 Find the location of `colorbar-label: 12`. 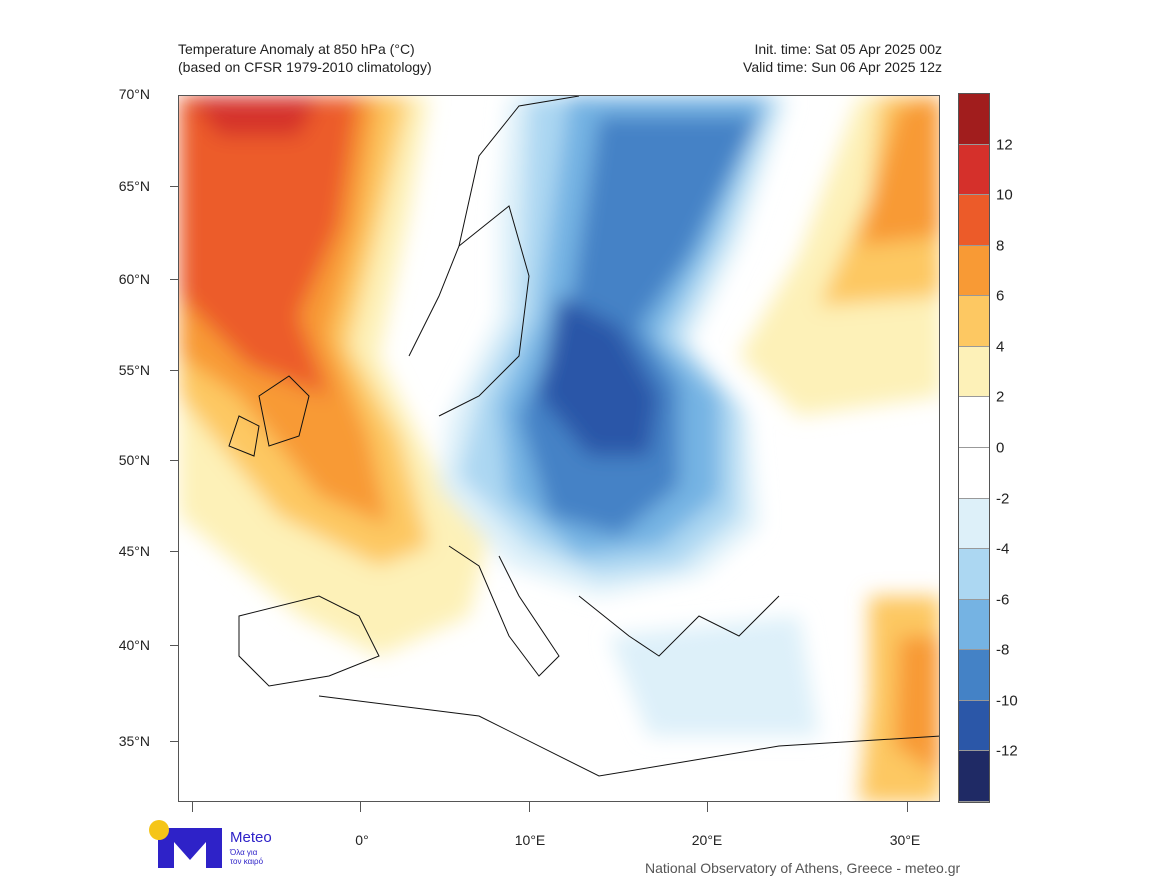

colorbar-label: 12 is located at coordinates (1004, 145).